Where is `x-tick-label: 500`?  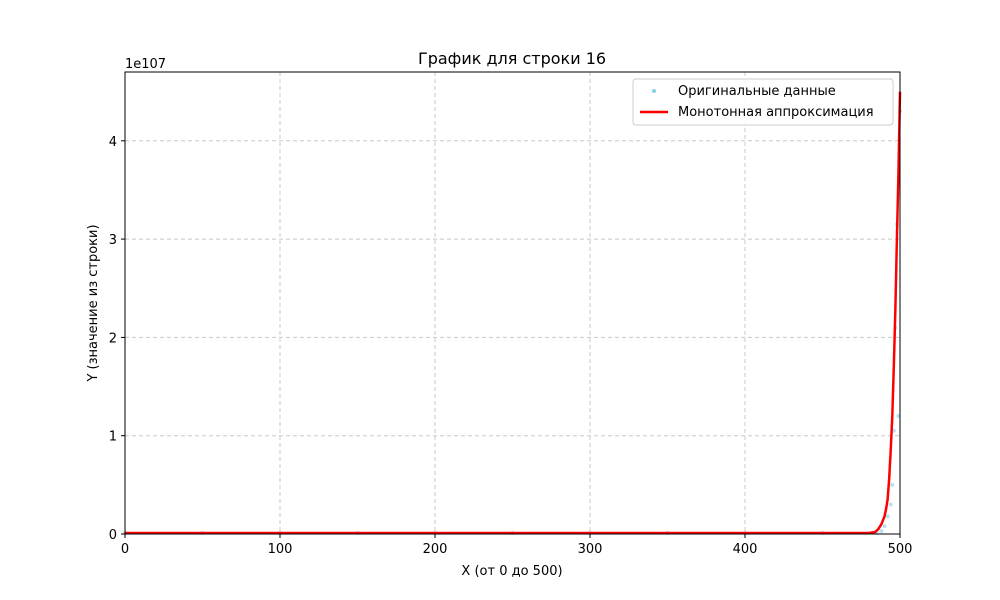
x-tick-label: 500 is located at coordinates (900, 549).